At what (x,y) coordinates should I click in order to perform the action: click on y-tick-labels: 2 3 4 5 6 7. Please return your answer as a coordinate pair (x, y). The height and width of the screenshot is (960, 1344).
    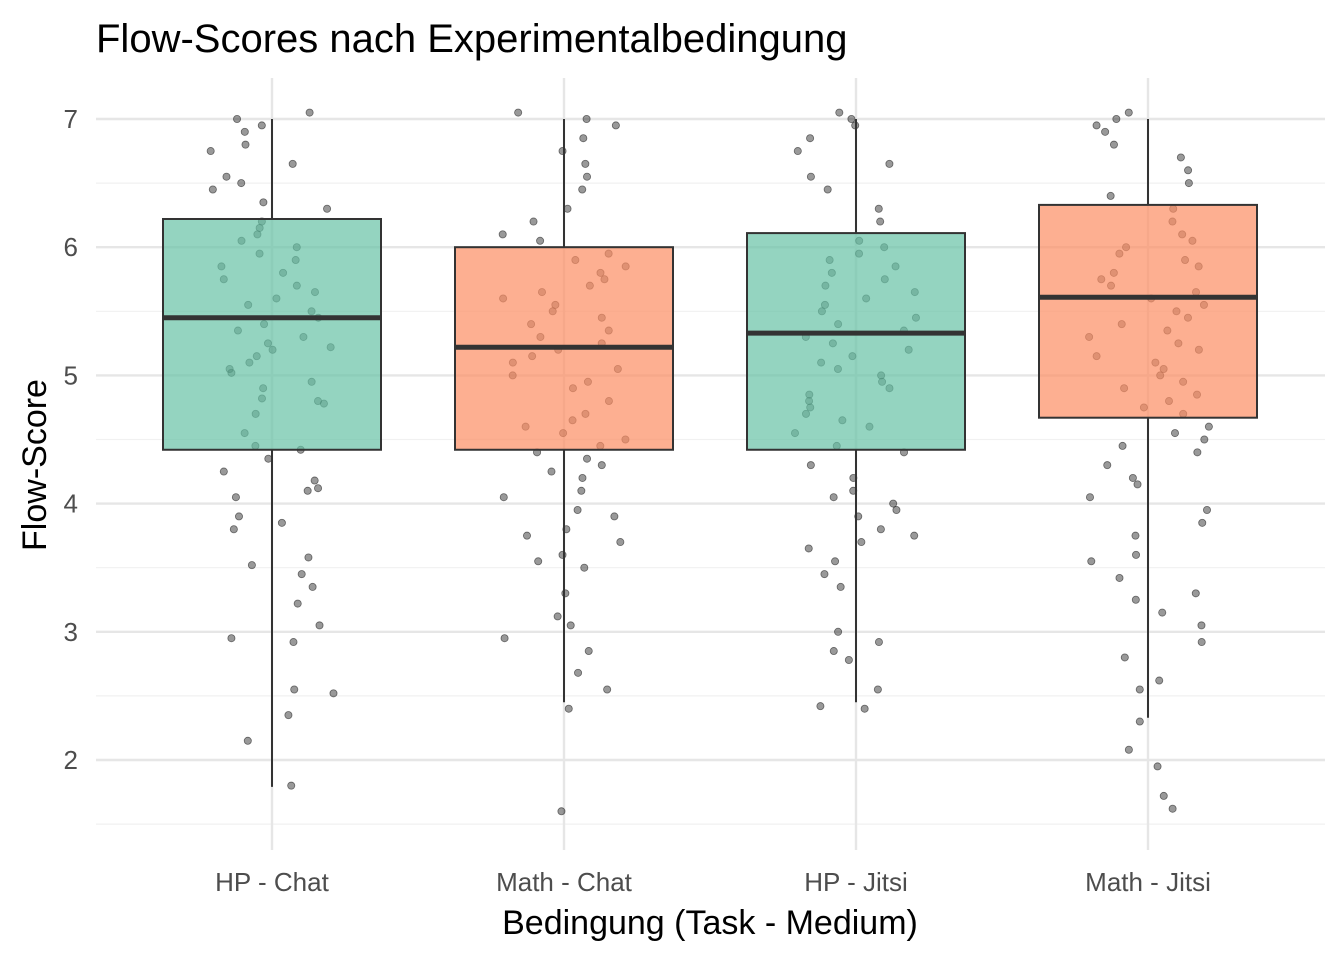
    Looking at the image, I should click on (71, 439).